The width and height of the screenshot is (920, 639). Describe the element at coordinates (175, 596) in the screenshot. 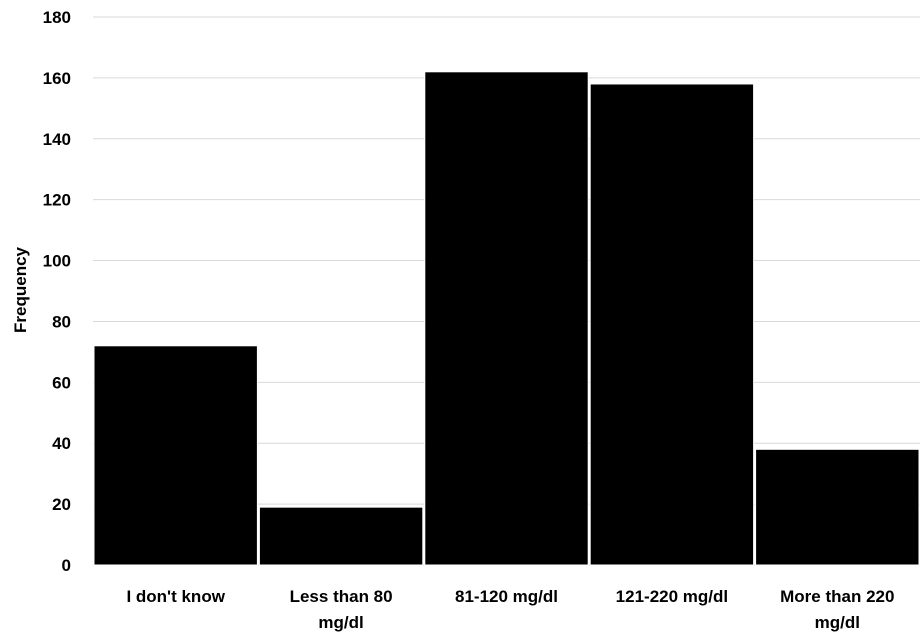

I see `x-category-label: I don't know` at that location.